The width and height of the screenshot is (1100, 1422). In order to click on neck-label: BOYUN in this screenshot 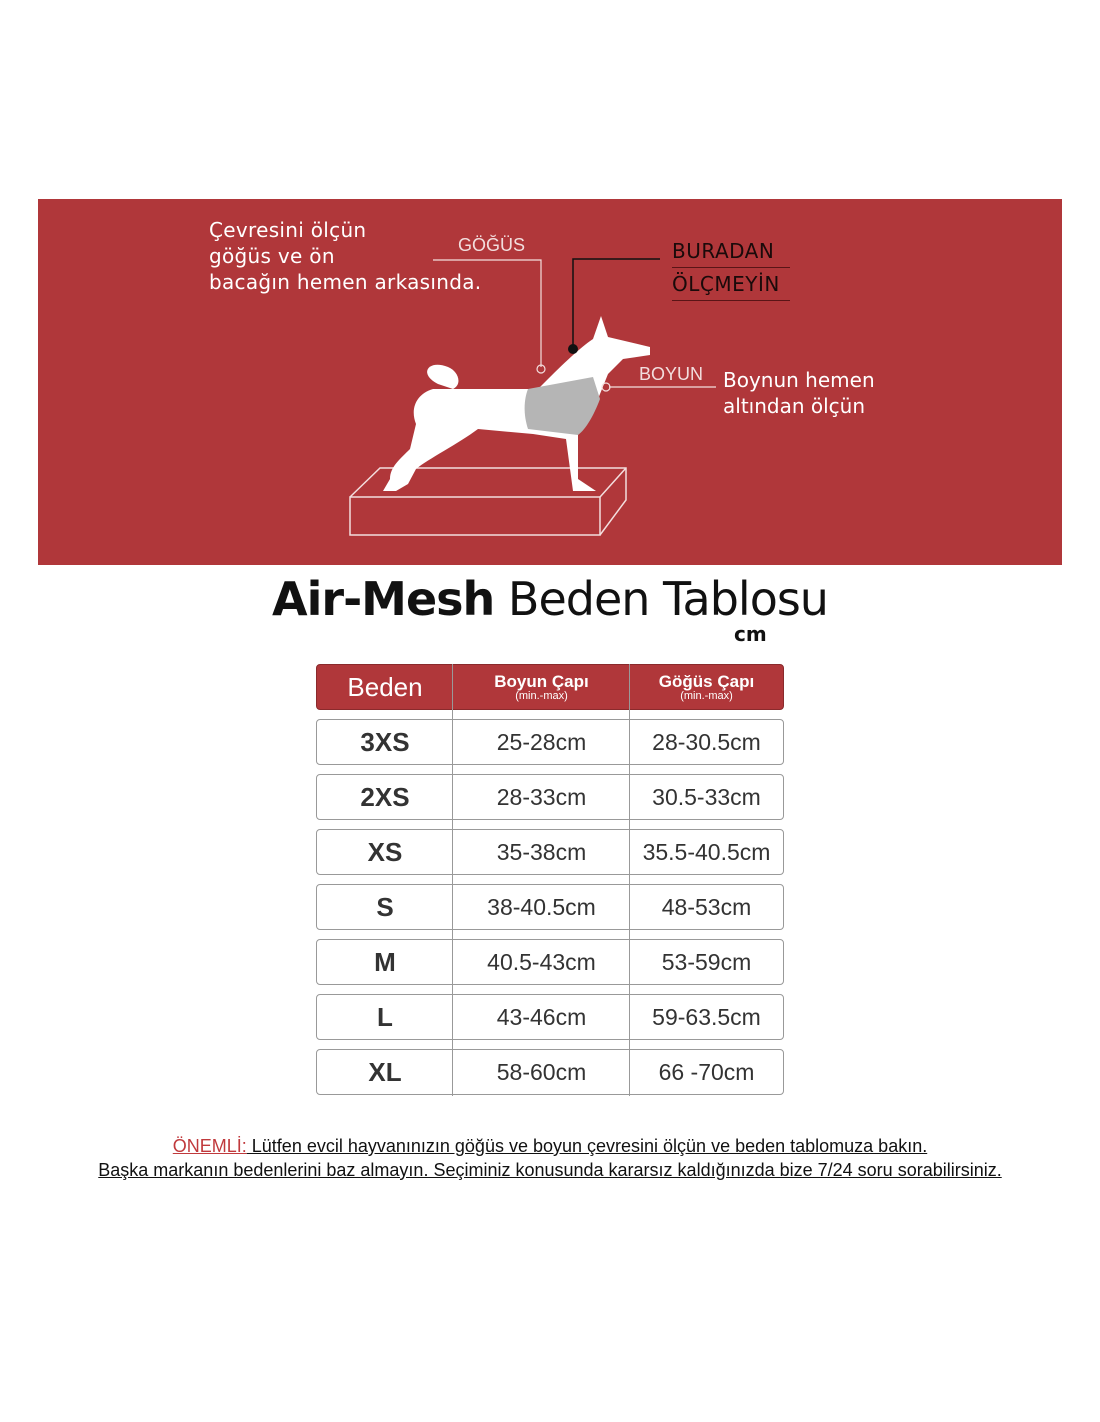, I will do `click(671, 374)`.